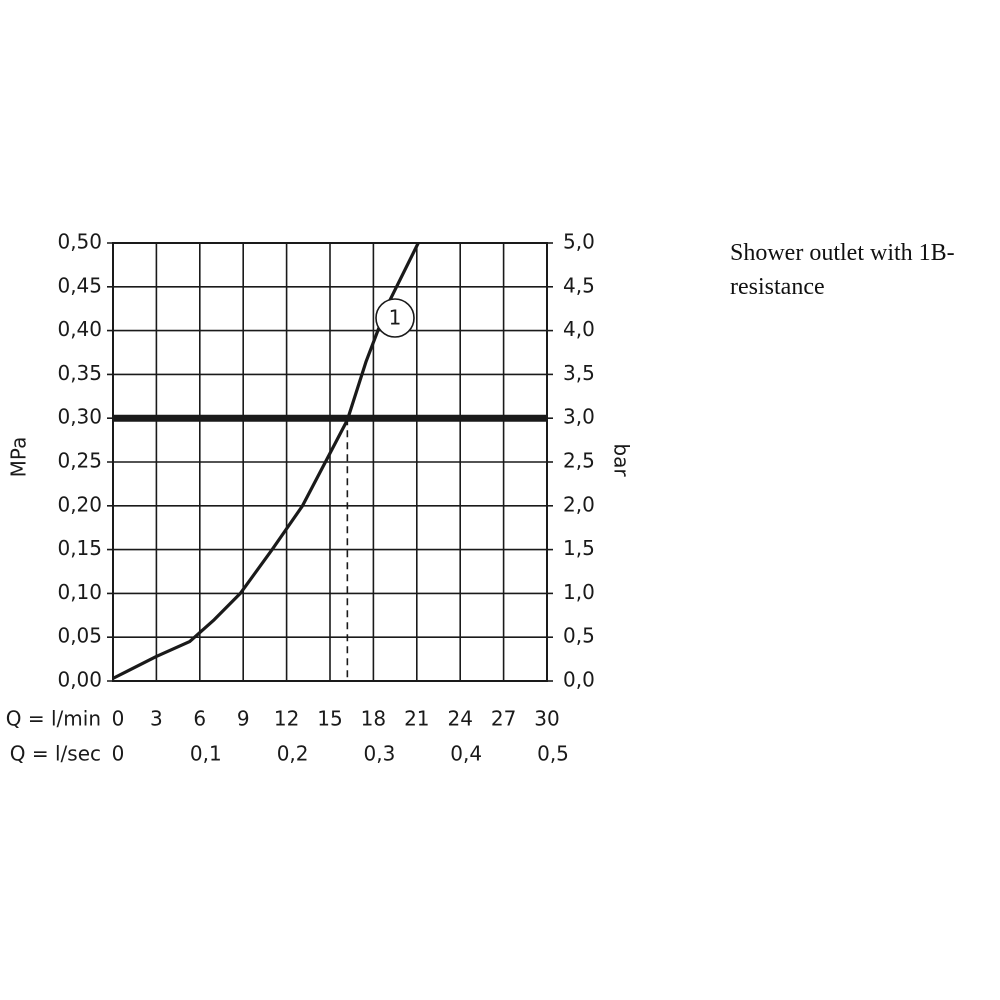 The width and height of the screenshot is (1000, 1000). Describe the element at coordinates (579, 417) in the screenshot. I see `y2-tick-label: 3,0` at that location.